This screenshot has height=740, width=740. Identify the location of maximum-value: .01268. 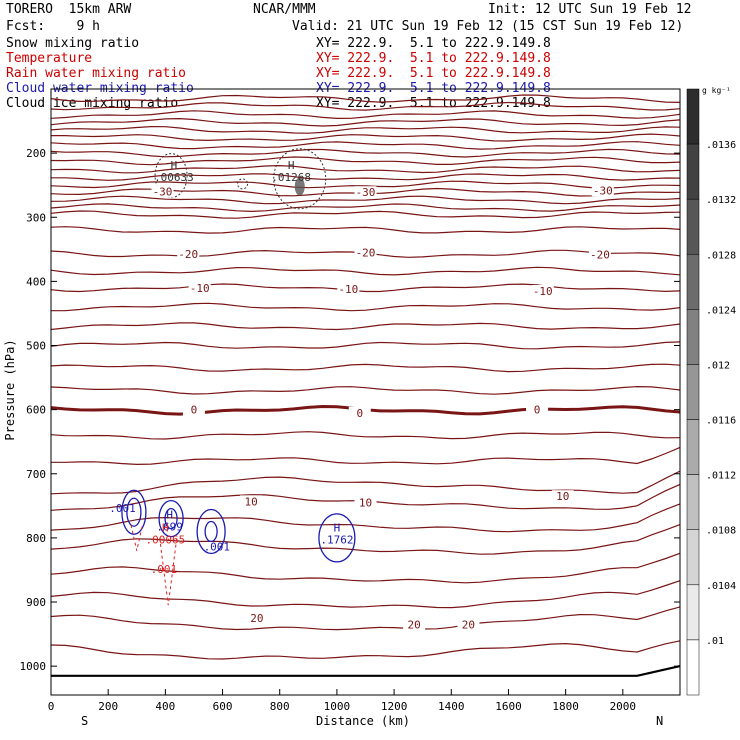
(291, 177).